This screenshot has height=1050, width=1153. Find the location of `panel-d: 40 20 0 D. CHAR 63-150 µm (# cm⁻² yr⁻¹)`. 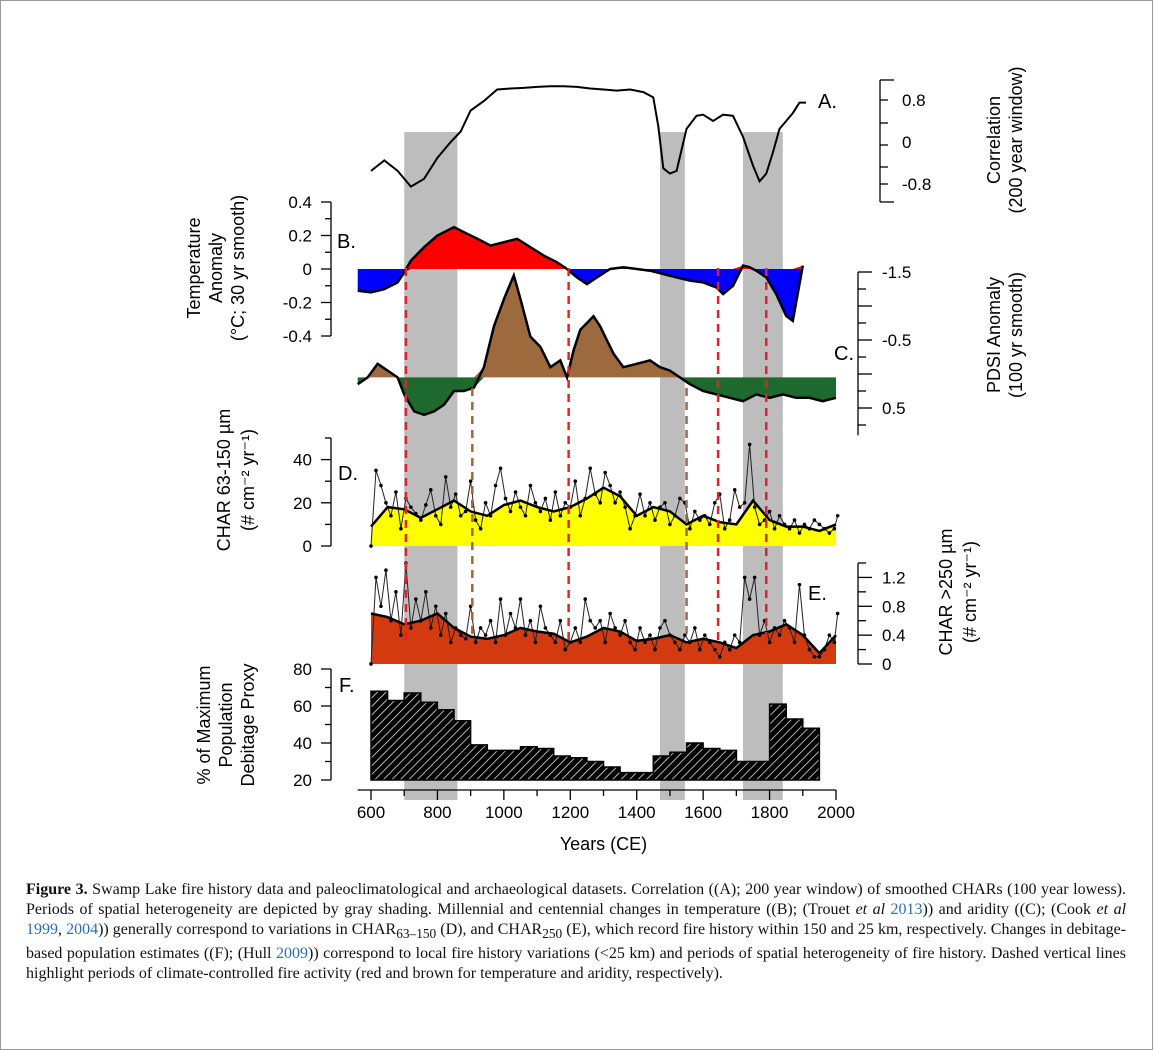

panel-d: 40 20 0 D. CHAR 63-150 µm (# cm⁻² yr⁻¹) is located at coordinates (527, 482).